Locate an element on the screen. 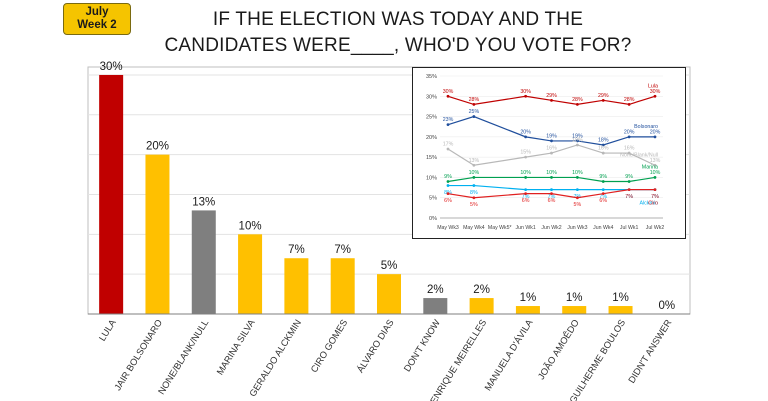  bar-marina-silva is located at coordinates (250, 274).